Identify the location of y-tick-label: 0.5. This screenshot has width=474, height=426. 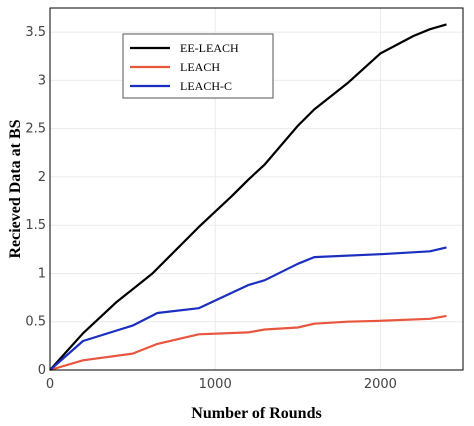
(35, 322).